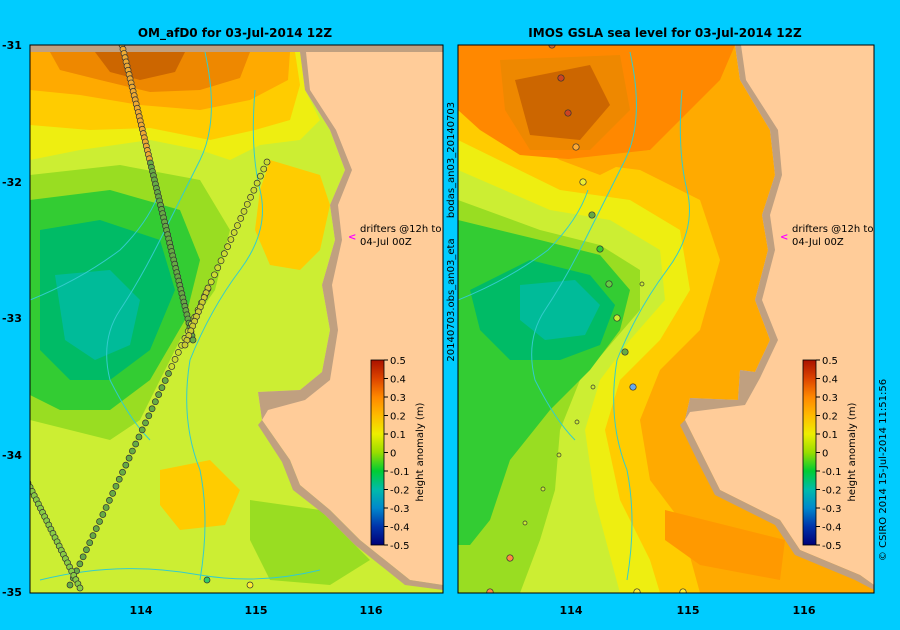 The height and width of the screenshot is (630, 900). I want to click on left-lat-ticks: -31 -32 -33 -34 -35, so click(12, 319).